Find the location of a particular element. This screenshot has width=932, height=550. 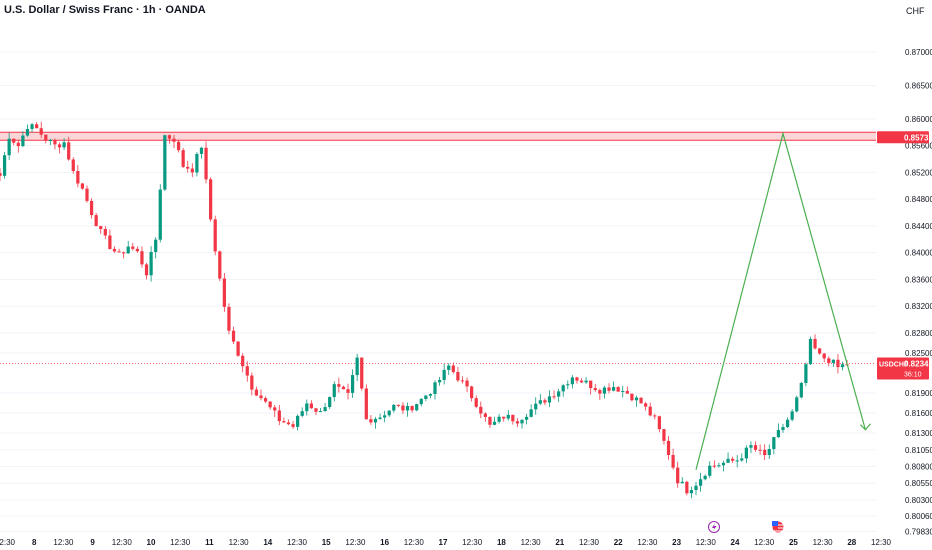

x-tick-label: 25 is located at coordinates (793, 542).